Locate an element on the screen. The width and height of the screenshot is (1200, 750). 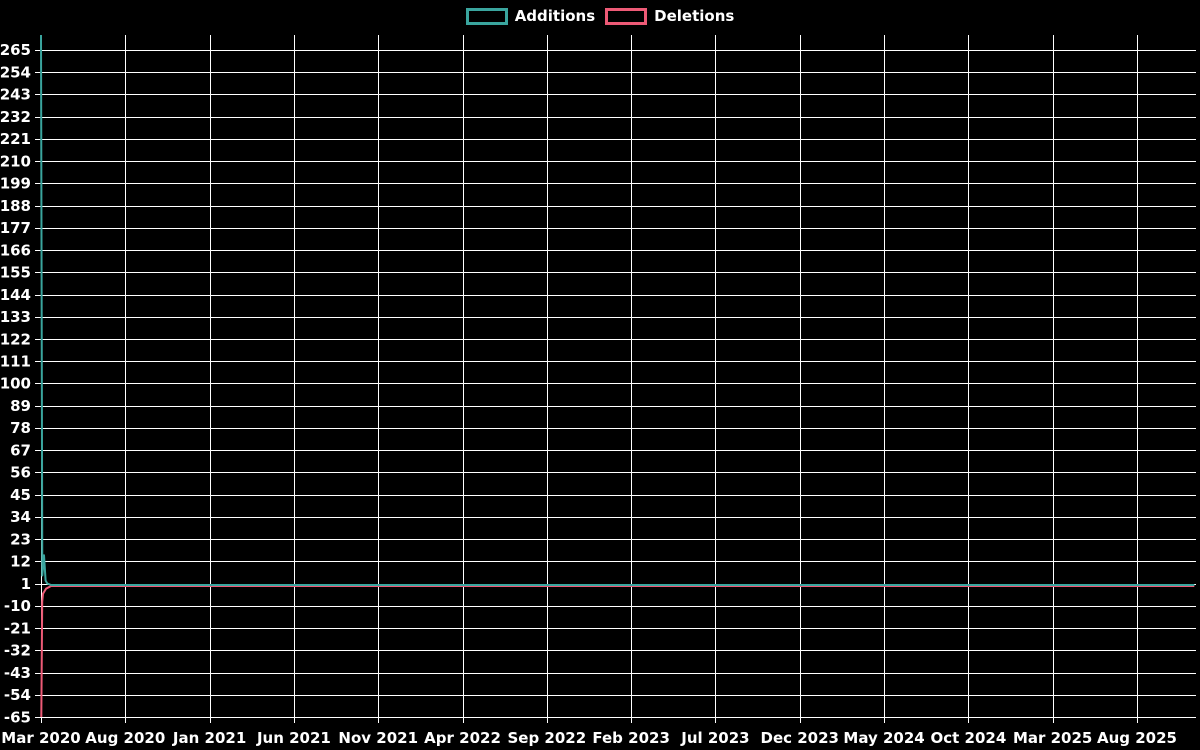
y-tick-label: 45 is located at coordinates (20, 495).